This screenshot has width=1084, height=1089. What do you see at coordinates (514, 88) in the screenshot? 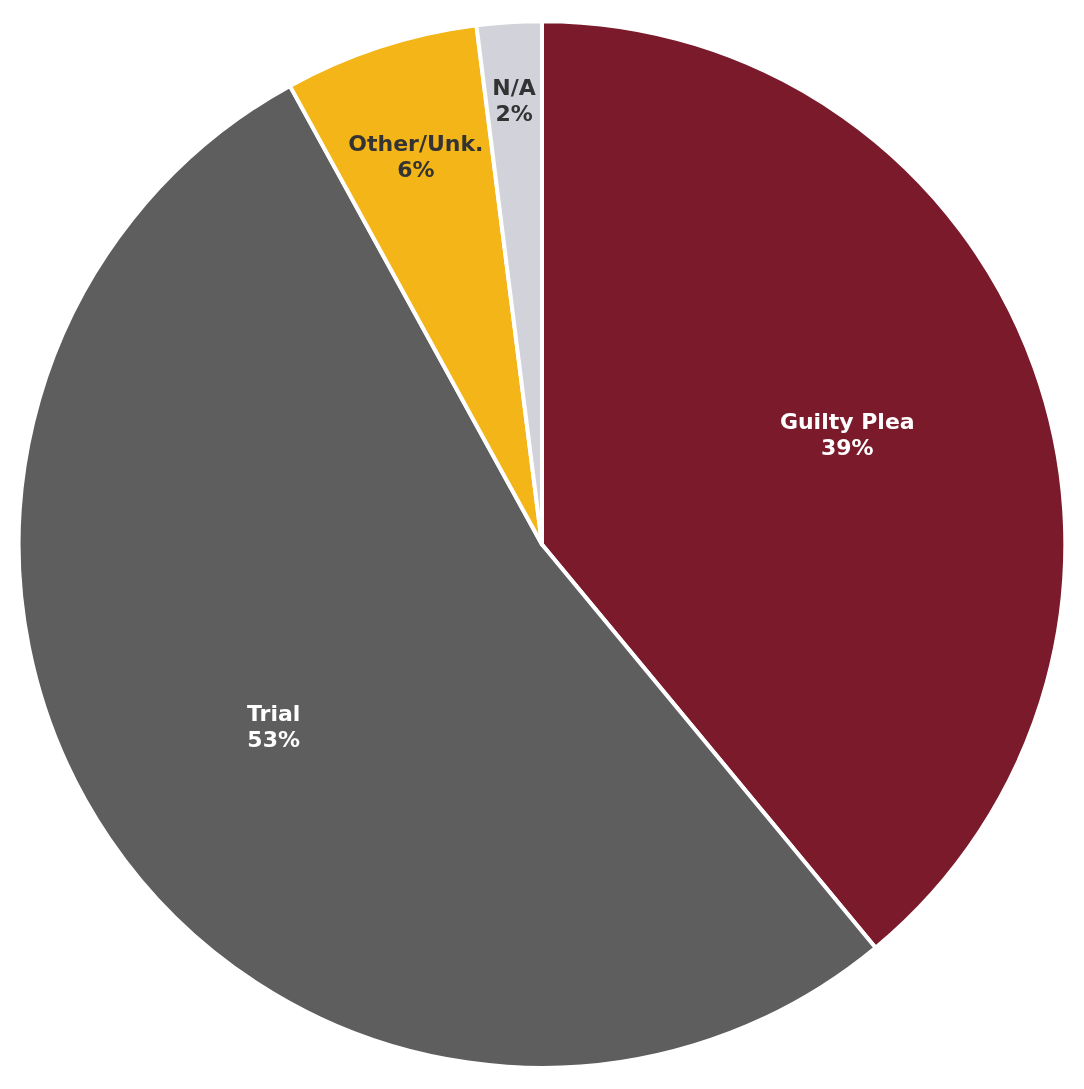
I see `slice-label: N/A` at bounding box center [514, 88].